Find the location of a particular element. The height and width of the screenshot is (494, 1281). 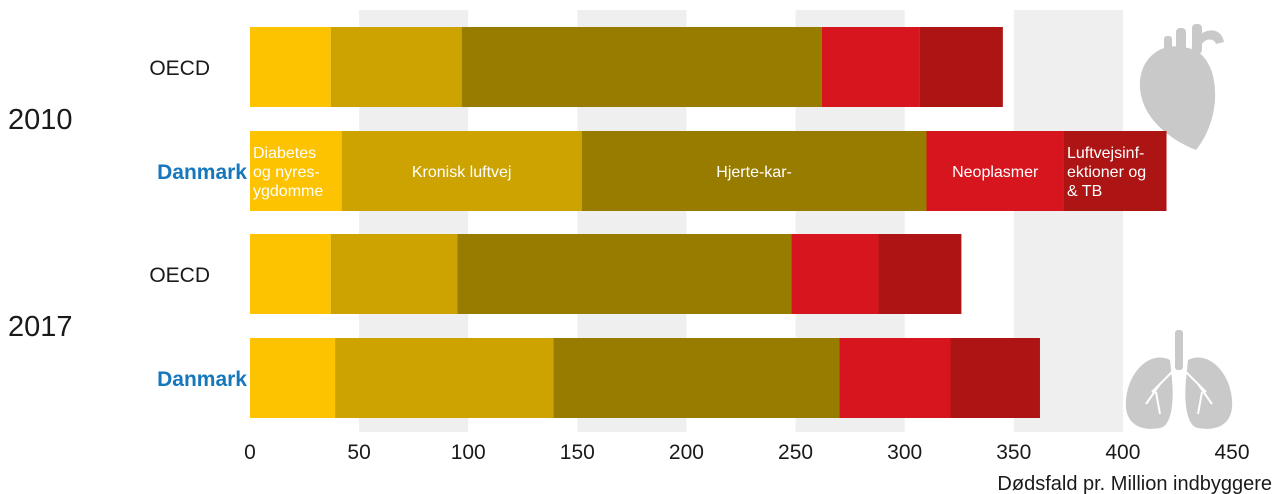

segment-label: Luftvejsinf-ektioner og & TB is located at coordinates (1106, 172).